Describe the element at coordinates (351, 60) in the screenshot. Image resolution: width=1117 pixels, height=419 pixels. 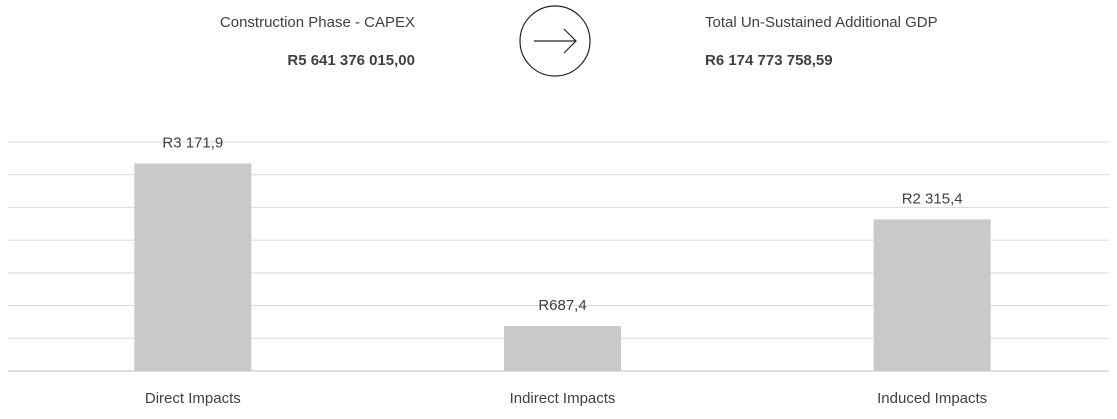
I see `header-left-value: R5 641 376 015,00` at that location.